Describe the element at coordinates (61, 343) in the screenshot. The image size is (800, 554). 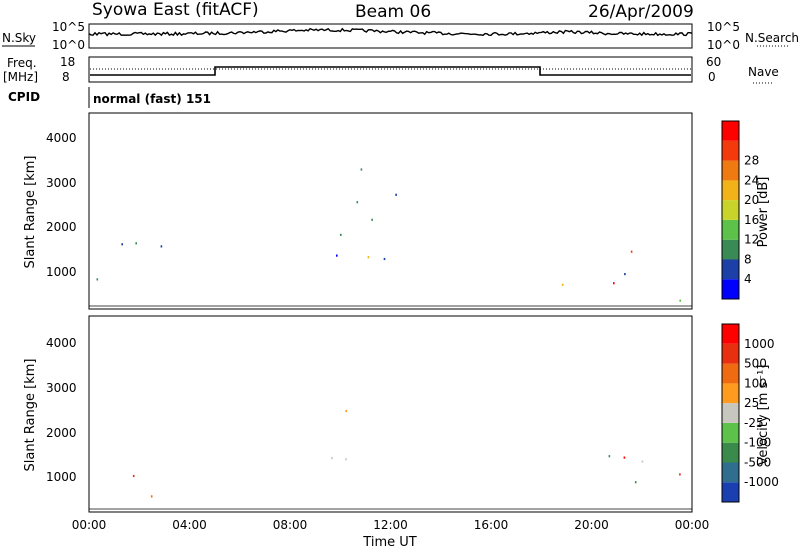
I see `vel-ytick-4000: 4000` at that location.